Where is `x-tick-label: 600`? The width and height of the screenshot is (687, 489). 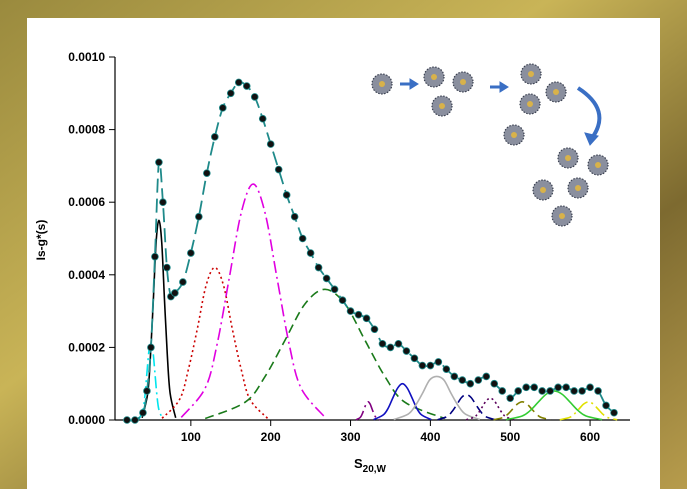 x-tick-label: 600 is located at coordinates (590, 437).